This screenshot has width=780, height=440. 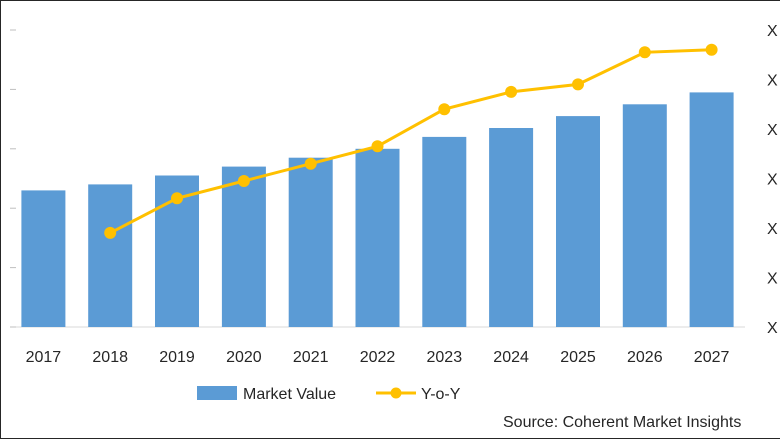 I want to click on bar-2024, so click(x=511, y=227).